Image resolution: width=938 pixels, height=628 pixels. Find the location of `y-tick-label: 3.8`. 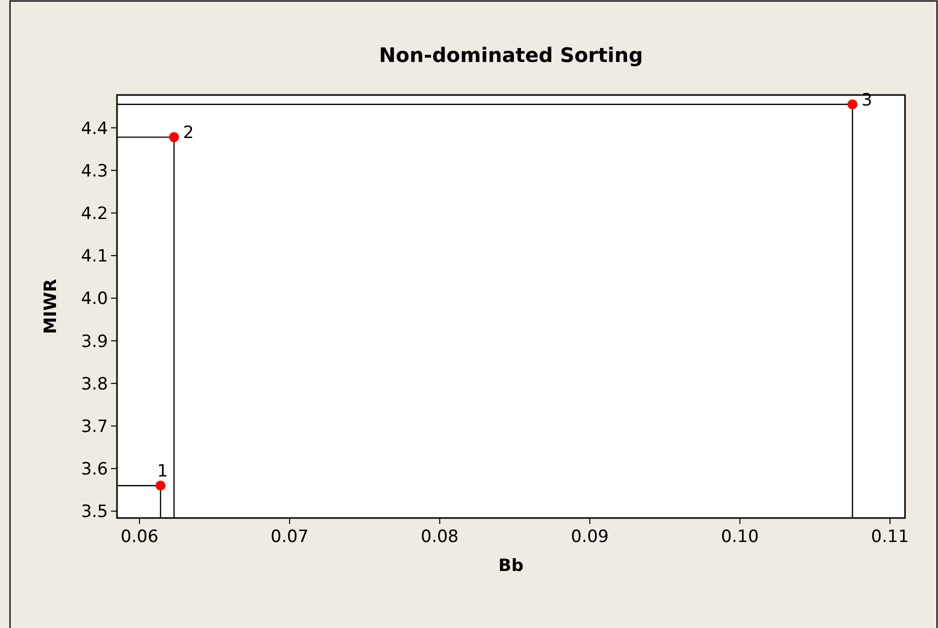

y-tick-label: 3.8 is located at coordinates (94, 384).